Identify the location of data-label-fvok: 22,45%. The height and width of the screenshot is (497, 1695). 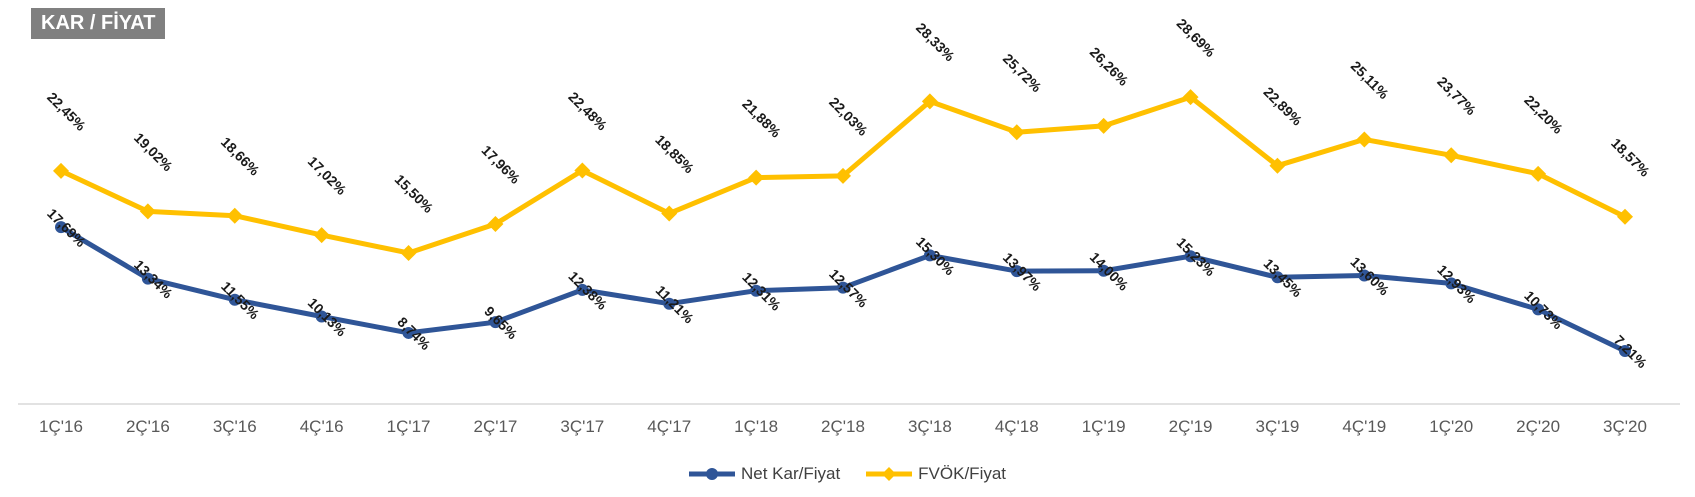
(66, 111).